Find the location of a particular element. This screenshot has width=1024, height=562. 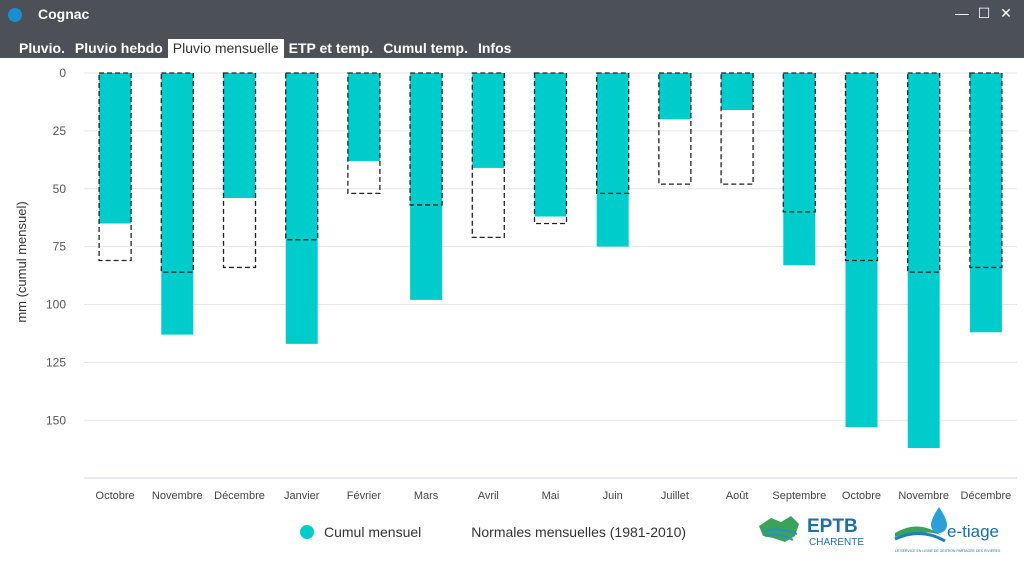

eptb-charente-logo: EPTB CHARENTE is located at coordinates (811, 532).